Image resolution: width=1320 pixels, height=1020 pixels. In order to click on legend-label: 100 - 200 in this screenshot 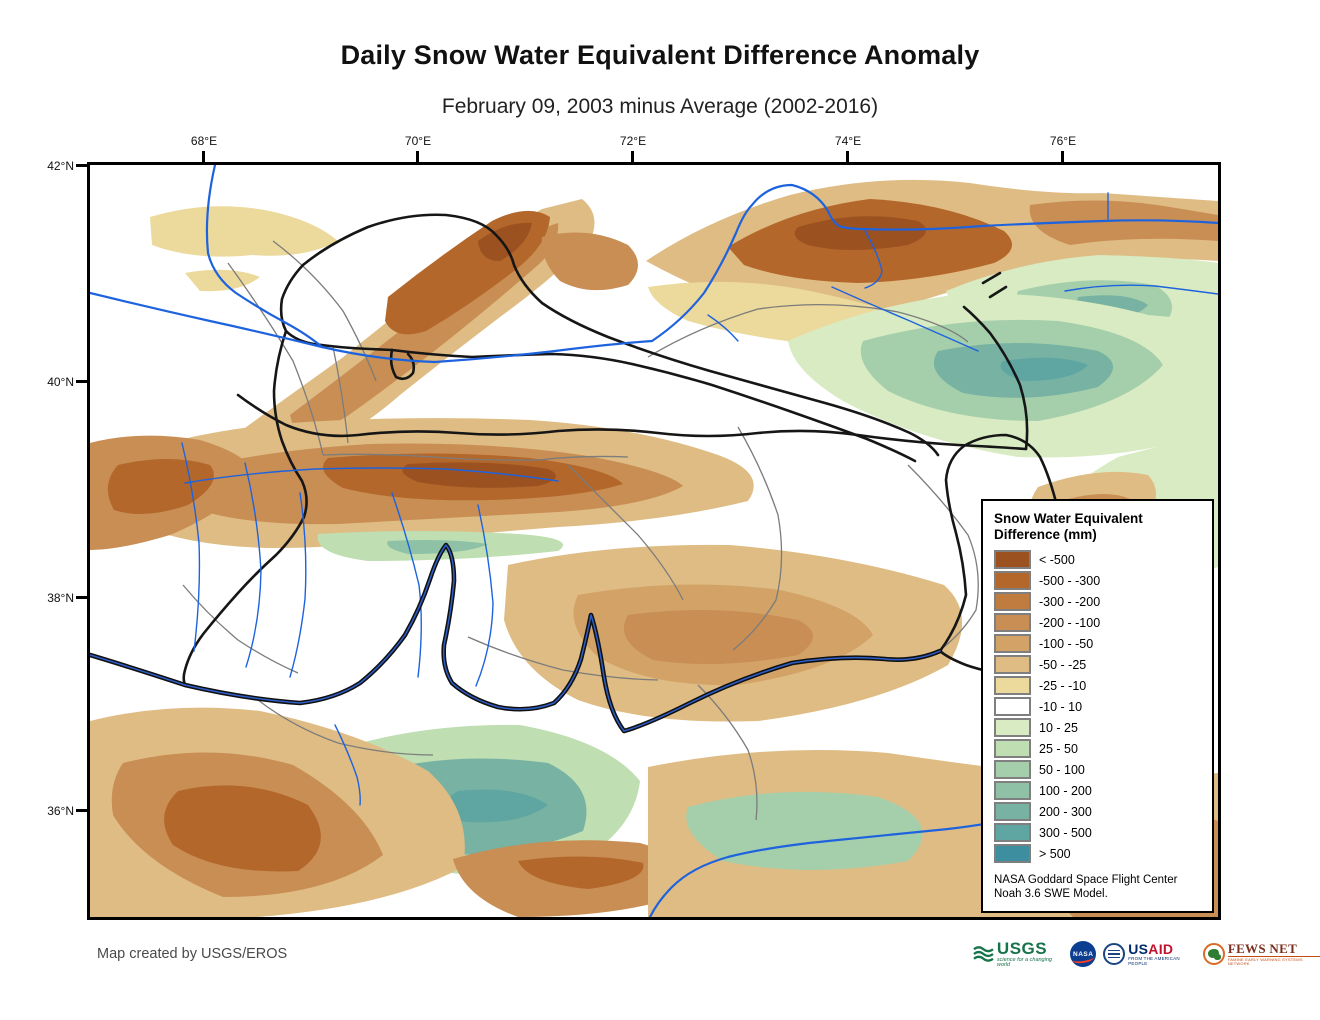, I will do `click(1065, 790)`.